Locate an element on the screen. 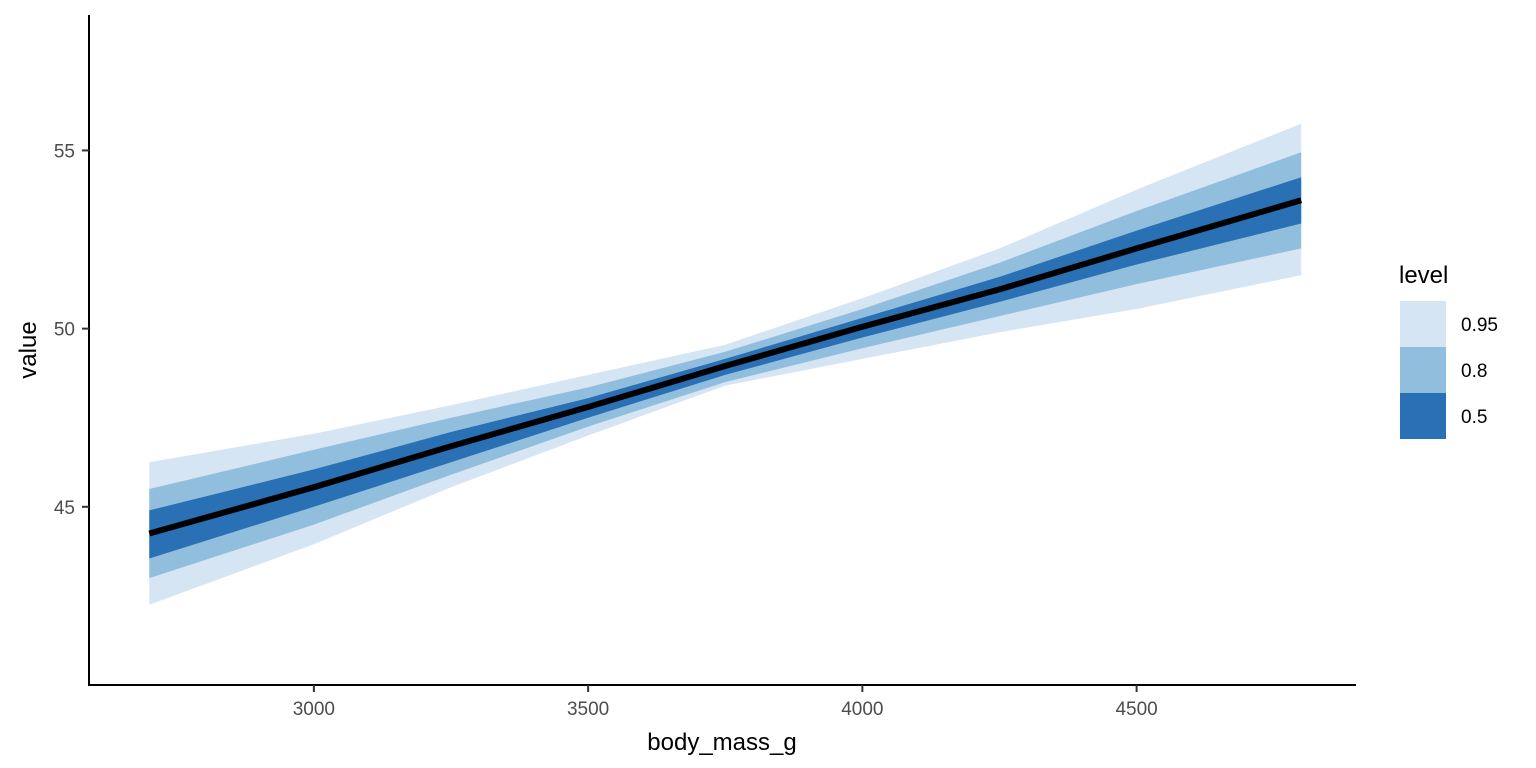  y-tick-label: 55 is located at coordinates (64, 151).